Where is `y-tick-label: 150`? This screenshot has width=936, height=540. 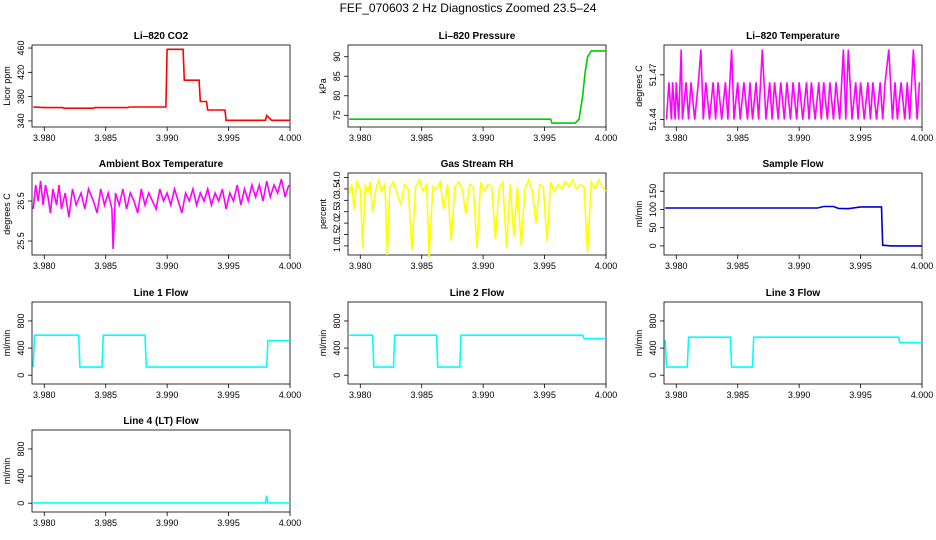
y-tick-label: 150 is located at coordinates (653, 191).